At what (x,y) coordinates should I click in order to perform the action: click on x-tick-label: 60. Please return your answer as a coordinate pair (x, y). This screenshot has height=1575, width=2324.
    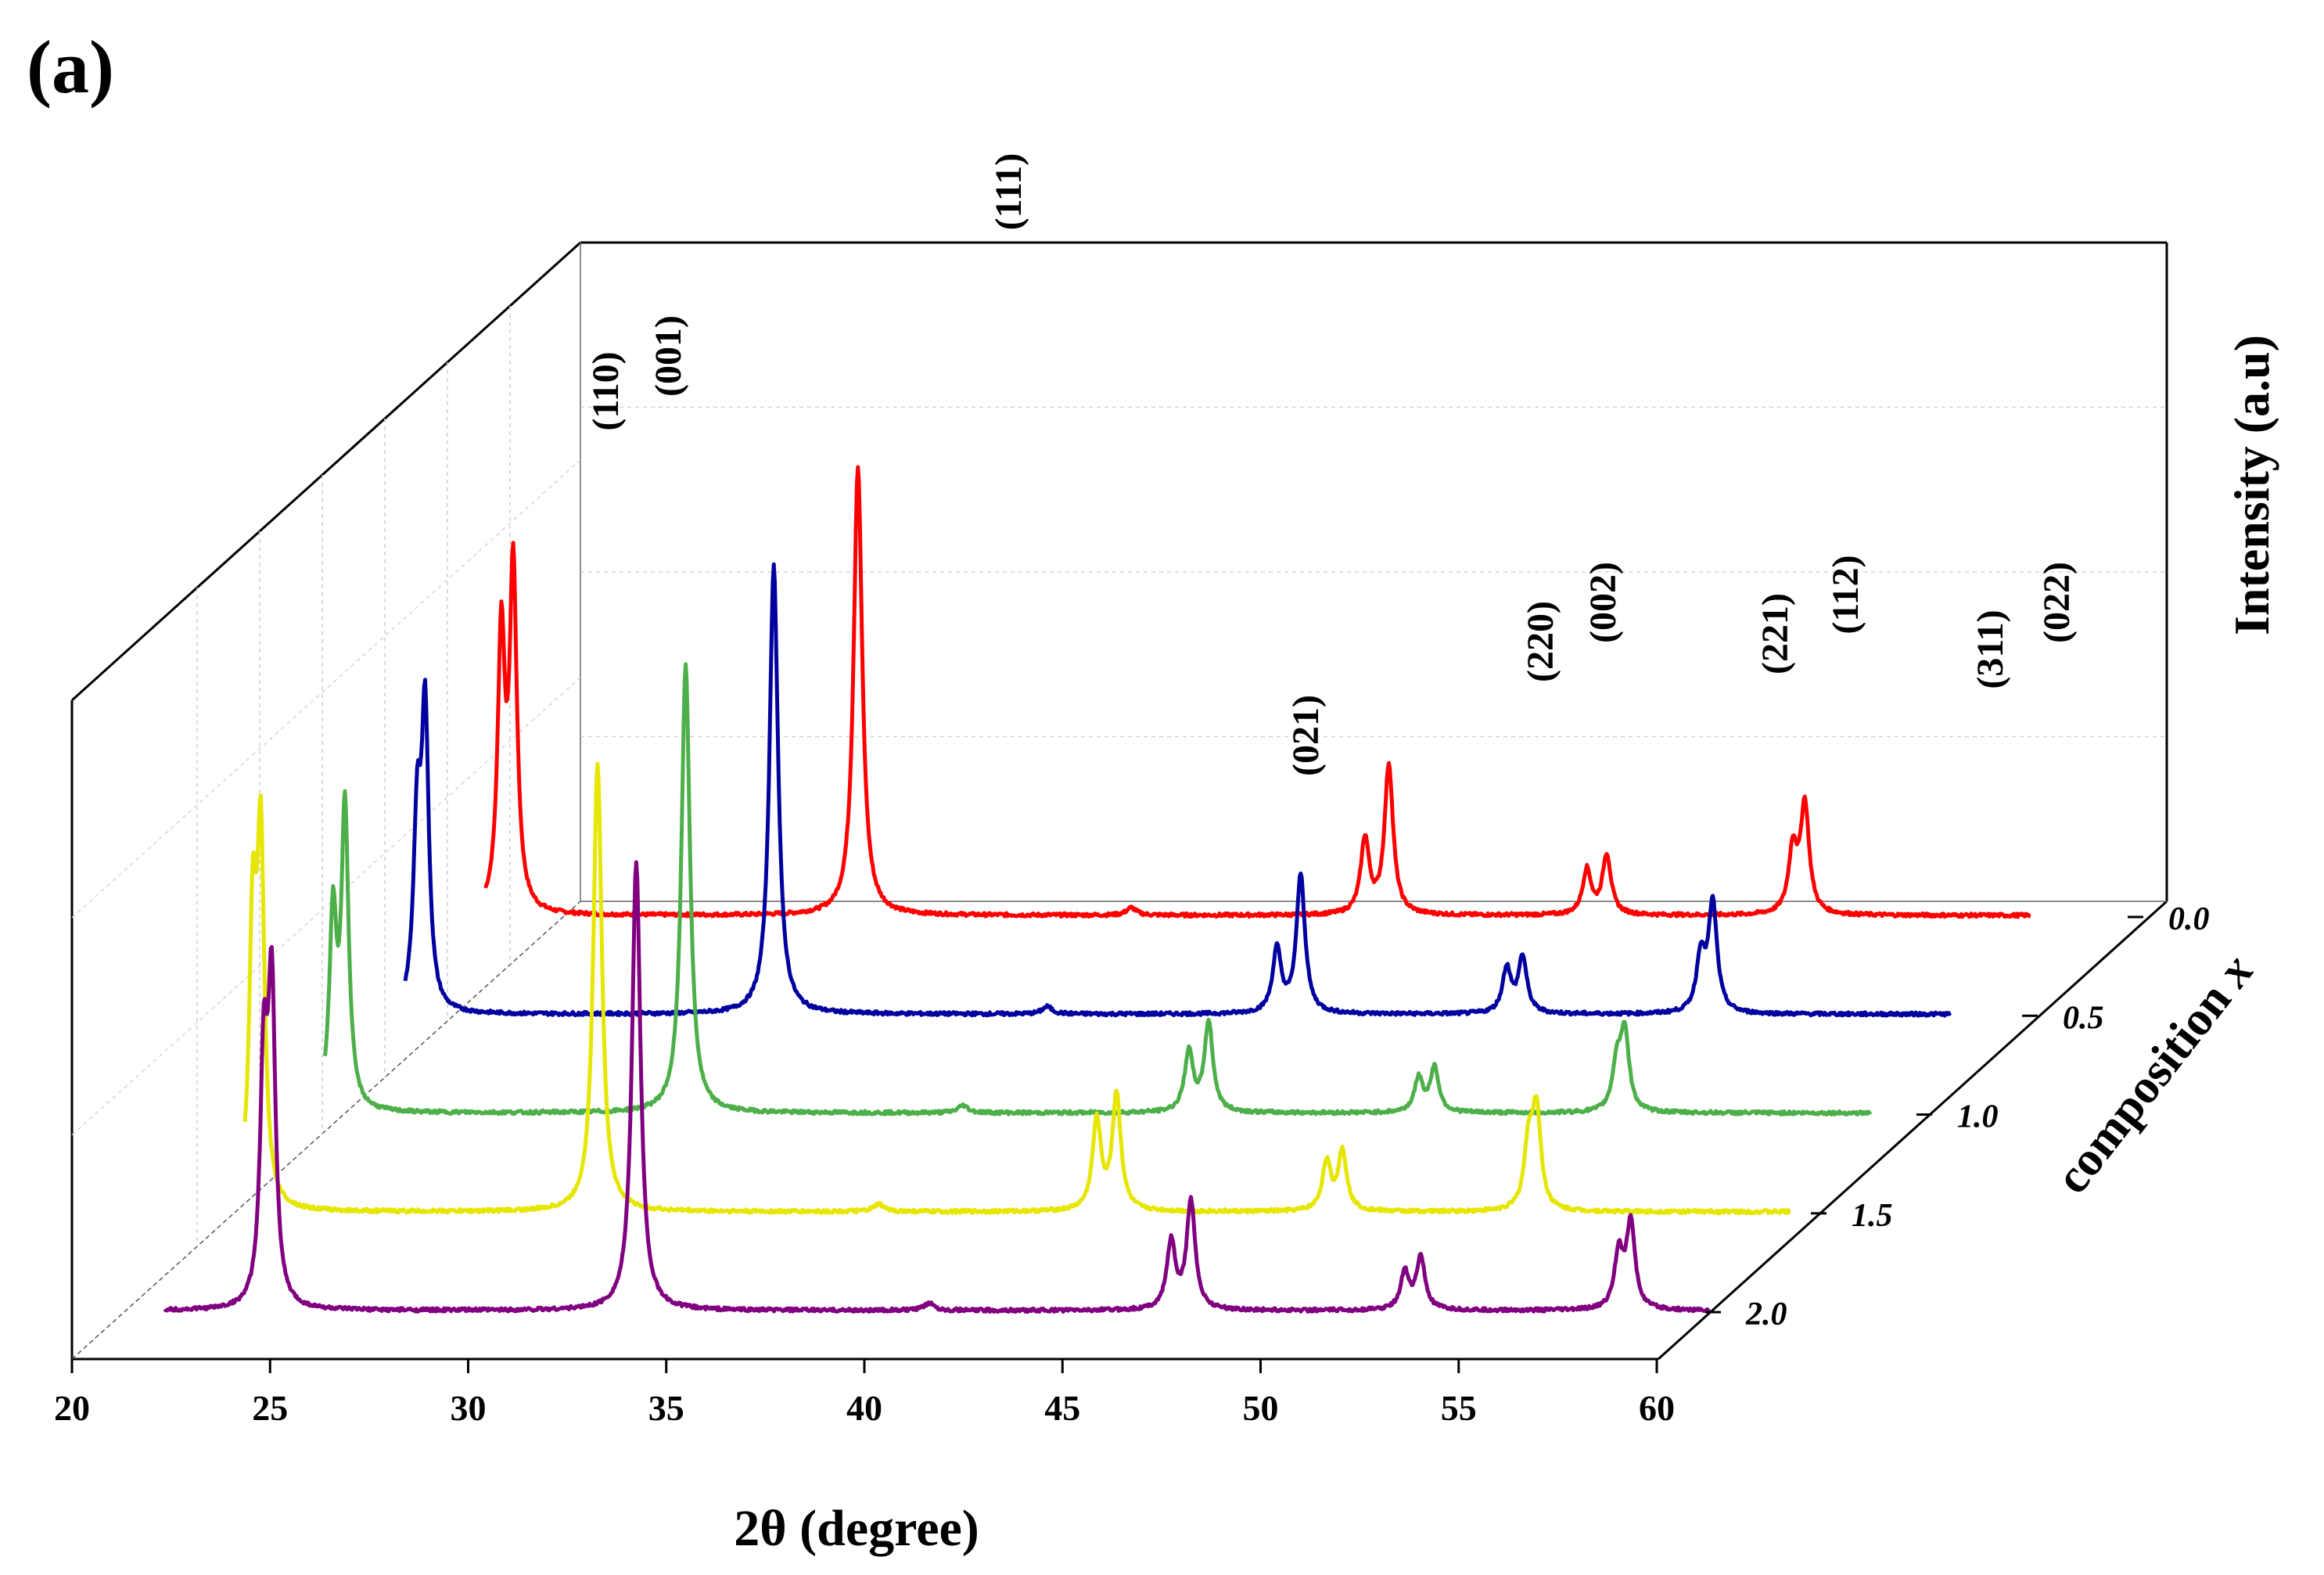
    Looking at the image, I should click on (1657, 1408).